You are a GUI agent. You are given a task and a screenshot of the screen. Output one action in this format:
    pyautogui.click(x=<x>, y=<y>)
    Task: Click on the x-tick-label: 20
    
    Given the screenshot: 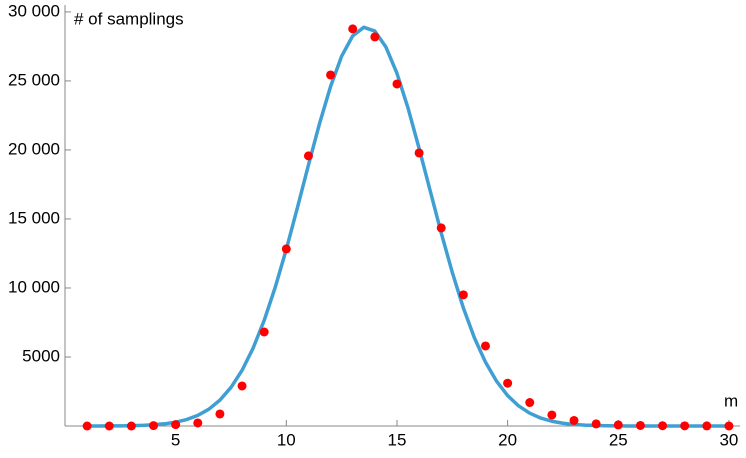 What is the action you would take?
    pyautogui.click(x=507, y=439)
    